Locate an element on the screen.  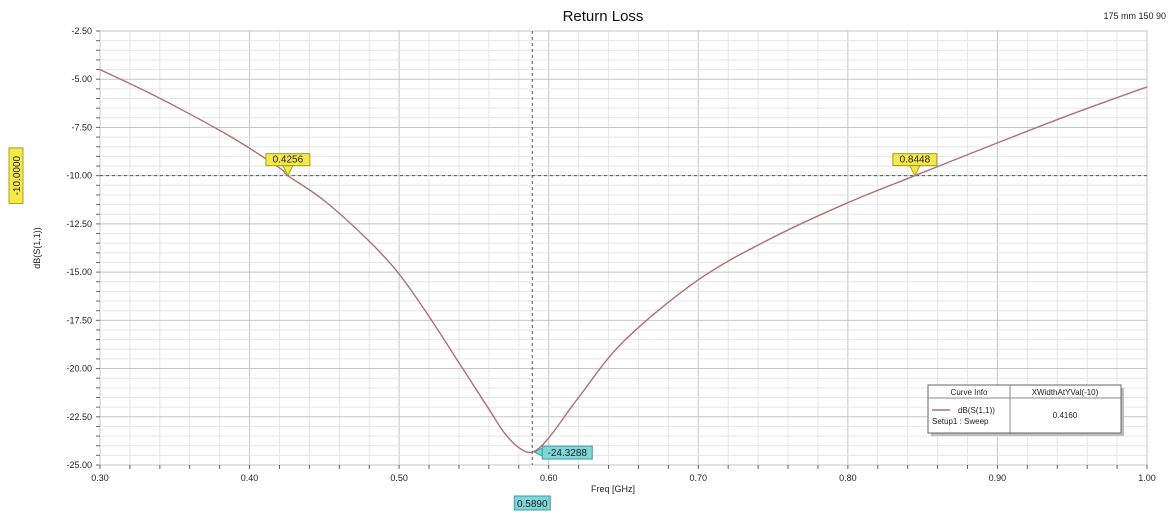
x-tick-label: 0.70 is located at coordinates (699, 478).